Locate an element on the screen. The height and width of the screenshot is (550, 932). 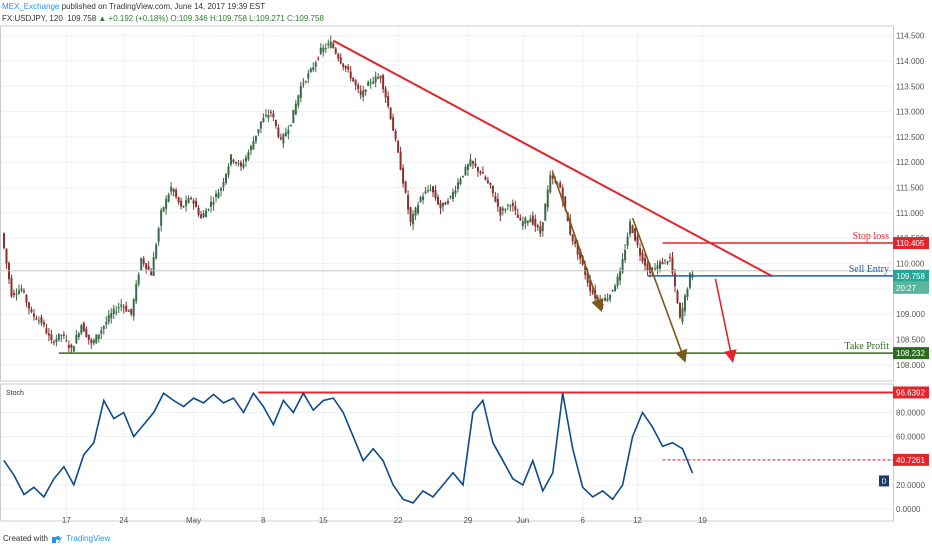
tradingview-logo-icon is located at coordinates (57, 539).